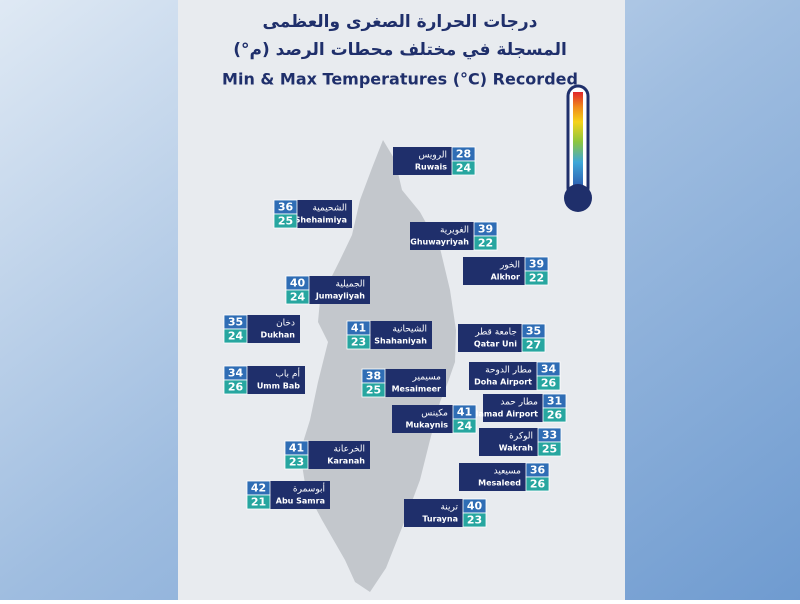  Describe the element at coordinates (434, 414) in the screenshot. I see `station-name-arabic: مكينس` at that location.